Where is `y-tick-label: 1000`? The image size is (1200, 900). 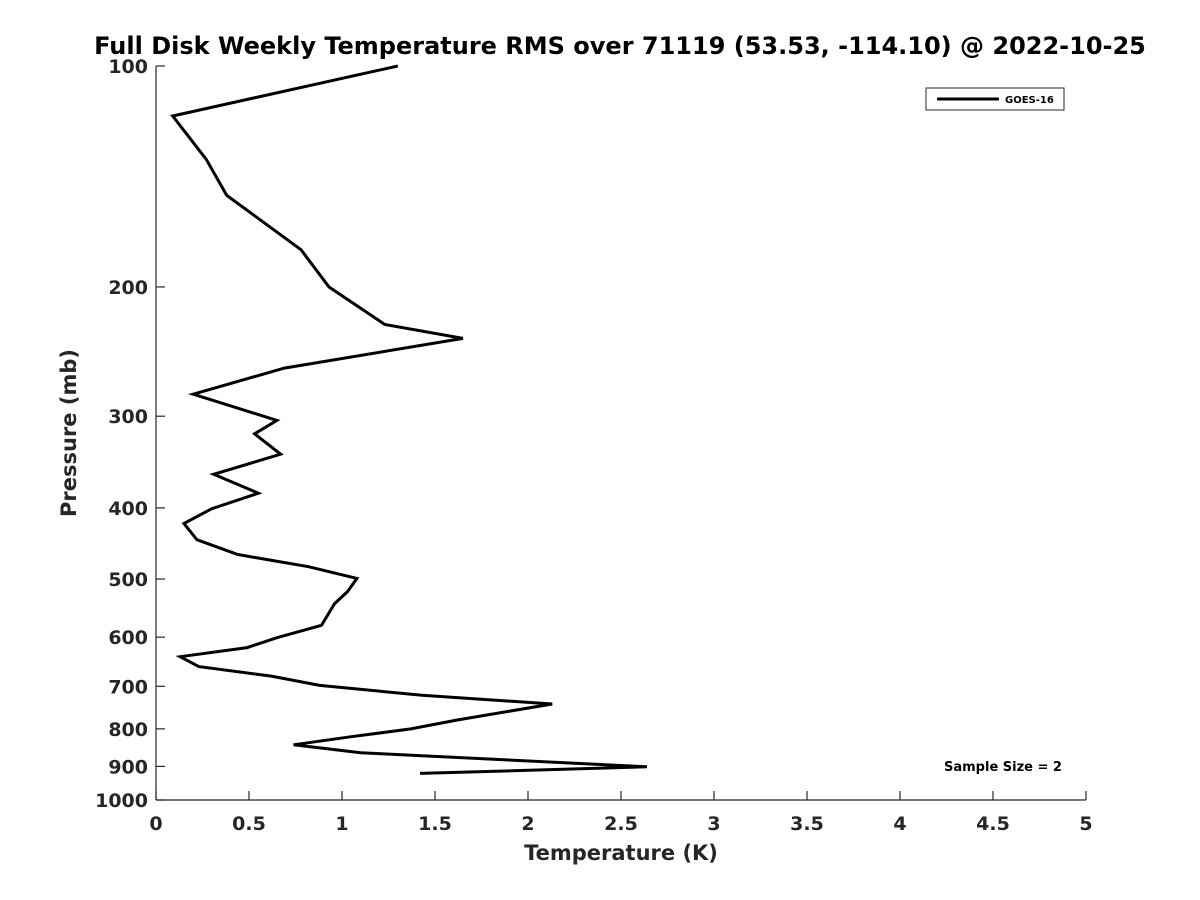
y-tick-label: 1000 is located at coordinates (121, 801).